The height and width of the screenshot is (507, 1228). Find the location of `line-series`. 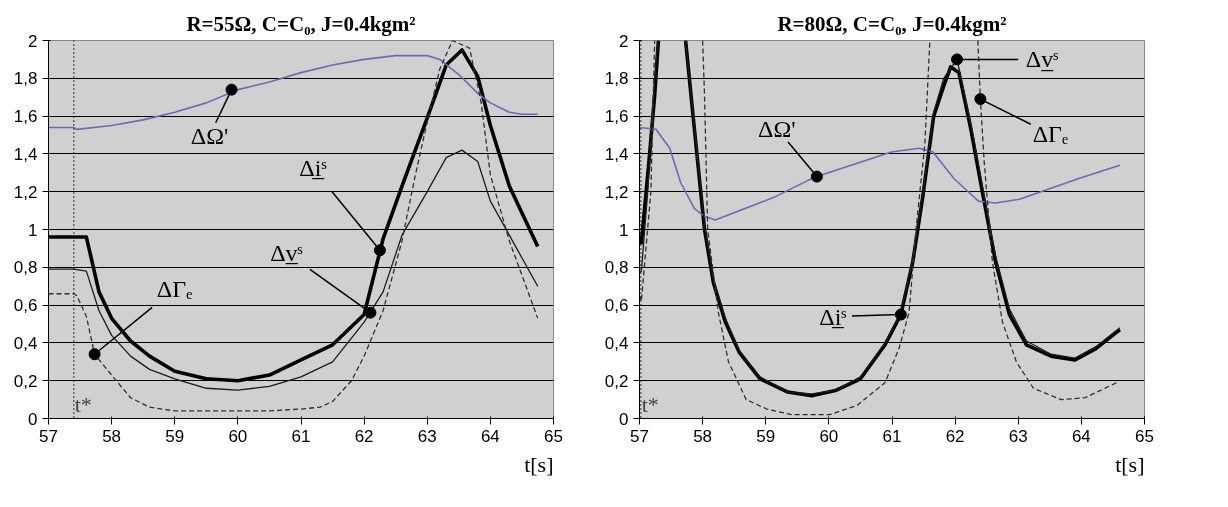

line-series is located at coordinates (293, 92).